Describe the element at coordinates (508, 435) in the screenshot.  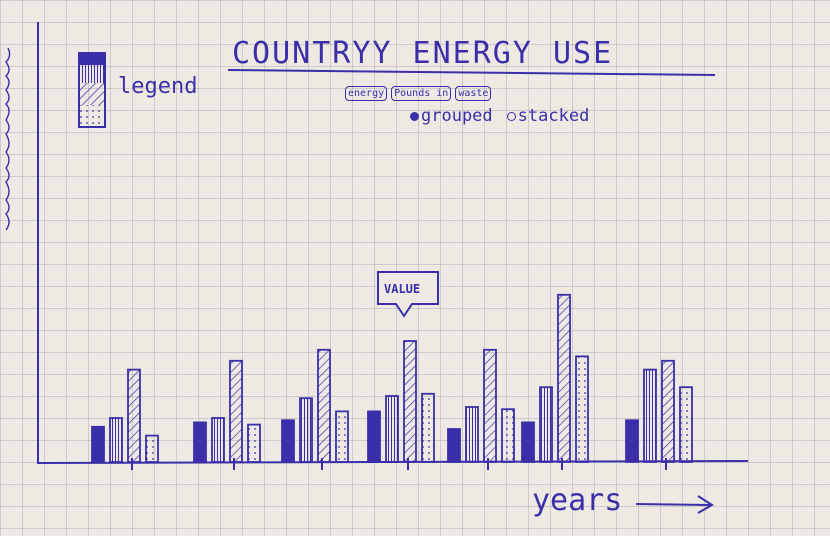
I see `bar-group5-series4` at that location.